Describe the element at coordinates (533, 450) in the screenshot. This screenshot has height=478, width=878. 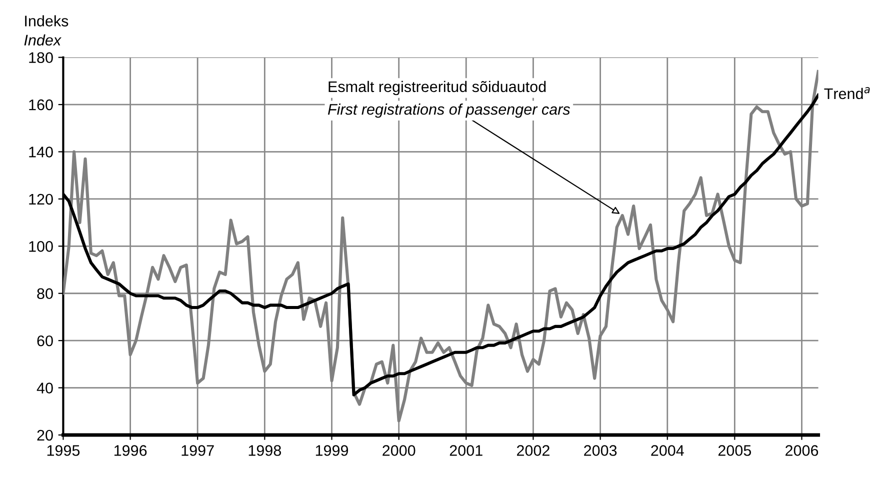
I see `x-tick-label: 2002` at that location.